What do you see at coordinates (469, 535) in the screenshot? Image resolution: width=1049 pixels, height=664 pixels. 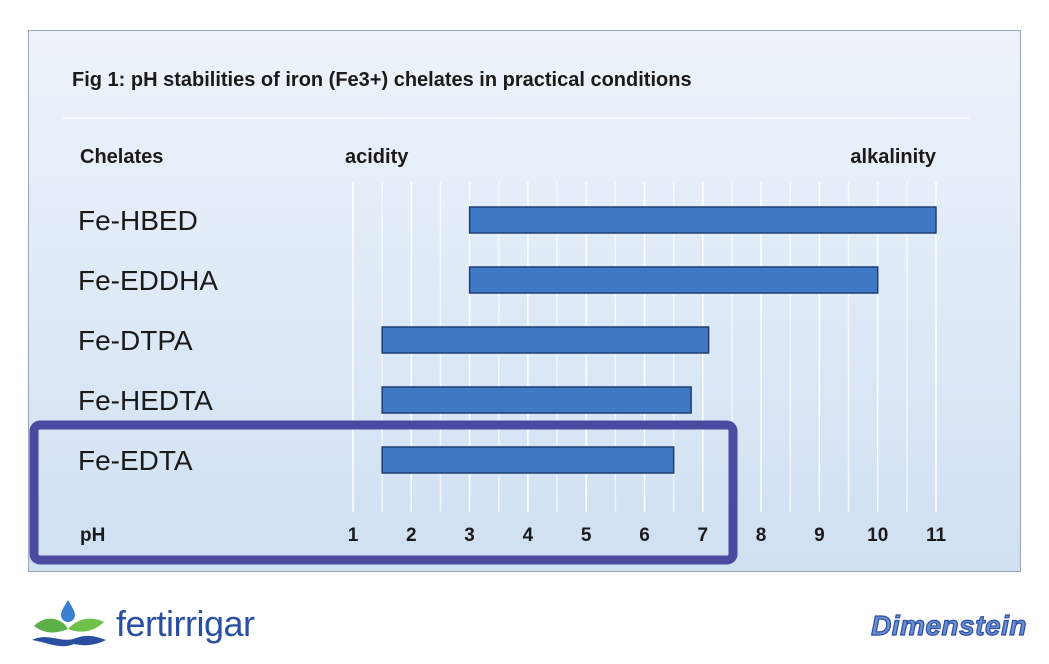 I see `x-tick-label: 3` at bounding box center [469, 535].